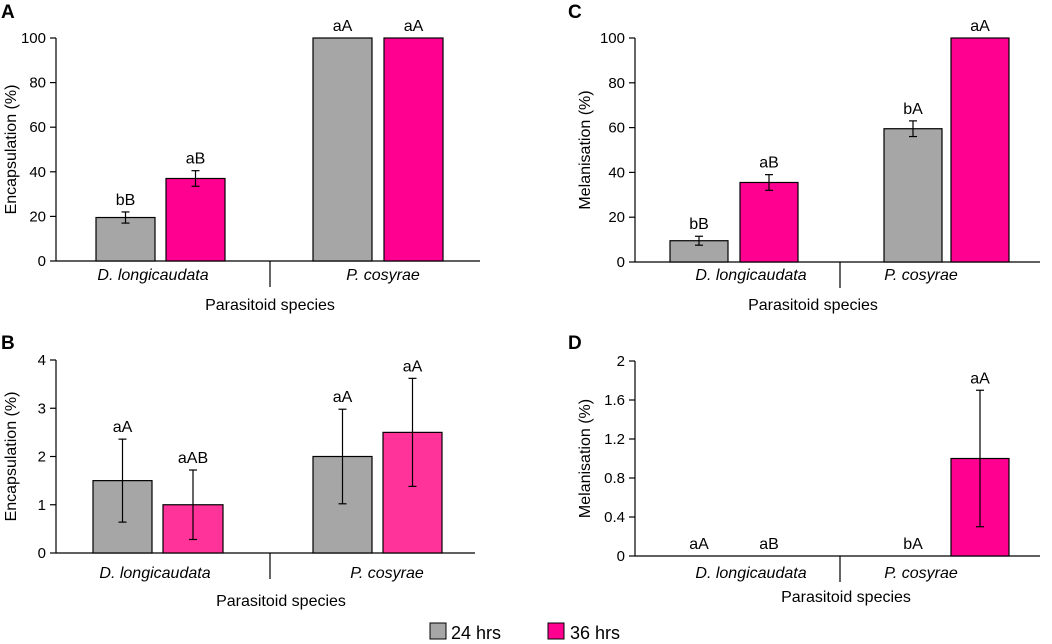 The height and width of the screenshot is (644, 1052). I want to click on panel-letter: A, so click(8, 12).